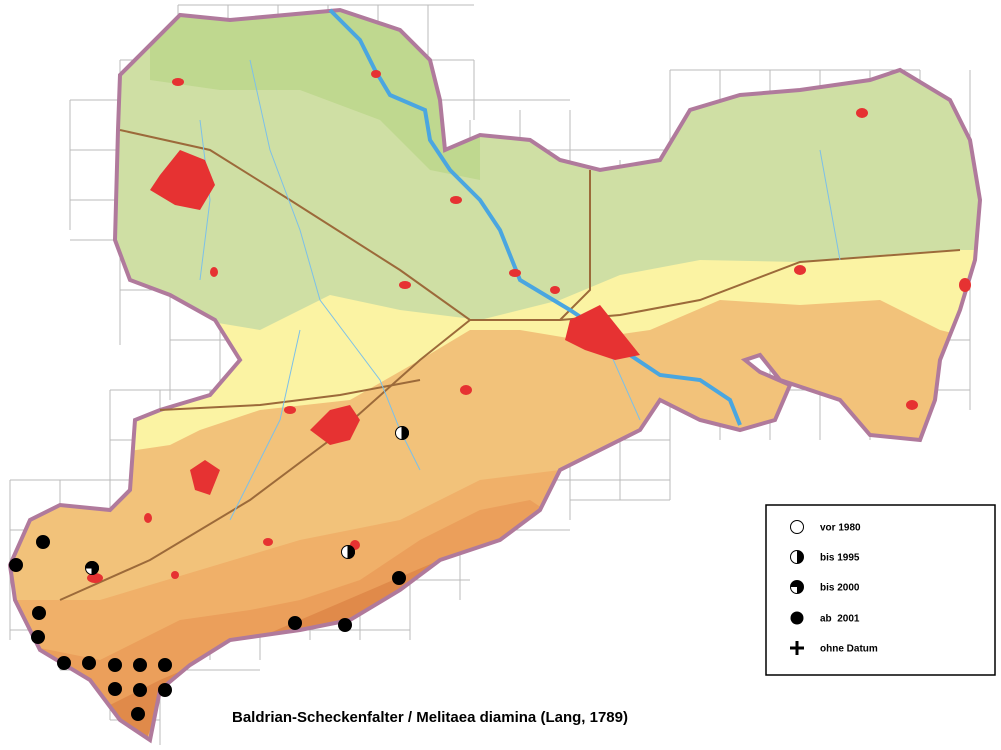 The image size is (1001, 750). Describe the element at coordinates (840, 558) in the screenshot. I see `legend-label: bis 1995` at that location.